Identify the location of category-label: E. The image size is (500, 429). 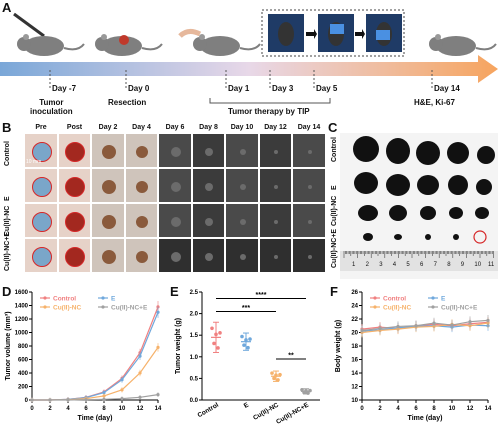
(247, 405).